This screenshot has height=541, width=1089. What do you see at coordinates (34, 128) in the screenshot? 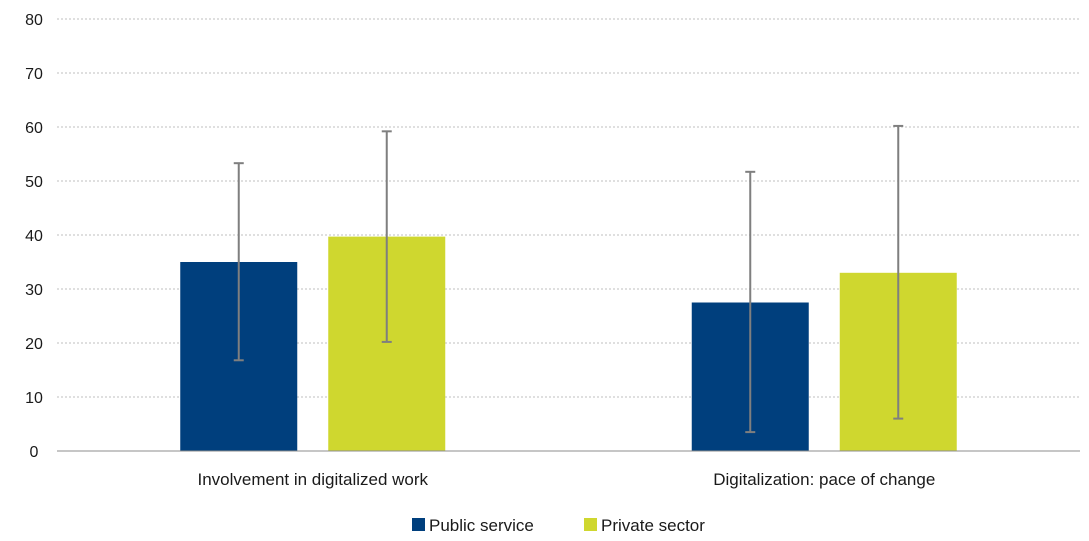
I see `y-tick-label: 60` at bounding box center [34, 128].